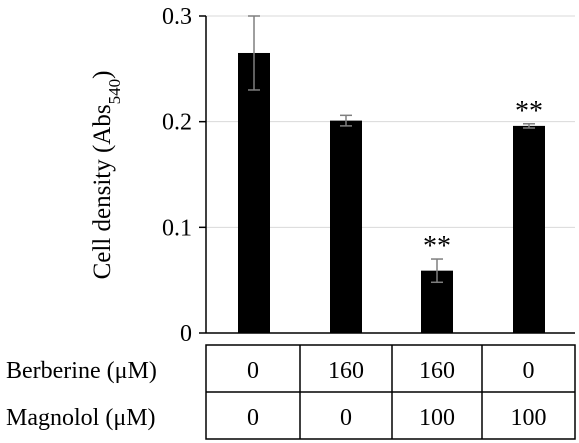 Image resolution: width=579 pixels, height=443 pixels. I want to click on y-axis-title-close: ), so click(102, 75).